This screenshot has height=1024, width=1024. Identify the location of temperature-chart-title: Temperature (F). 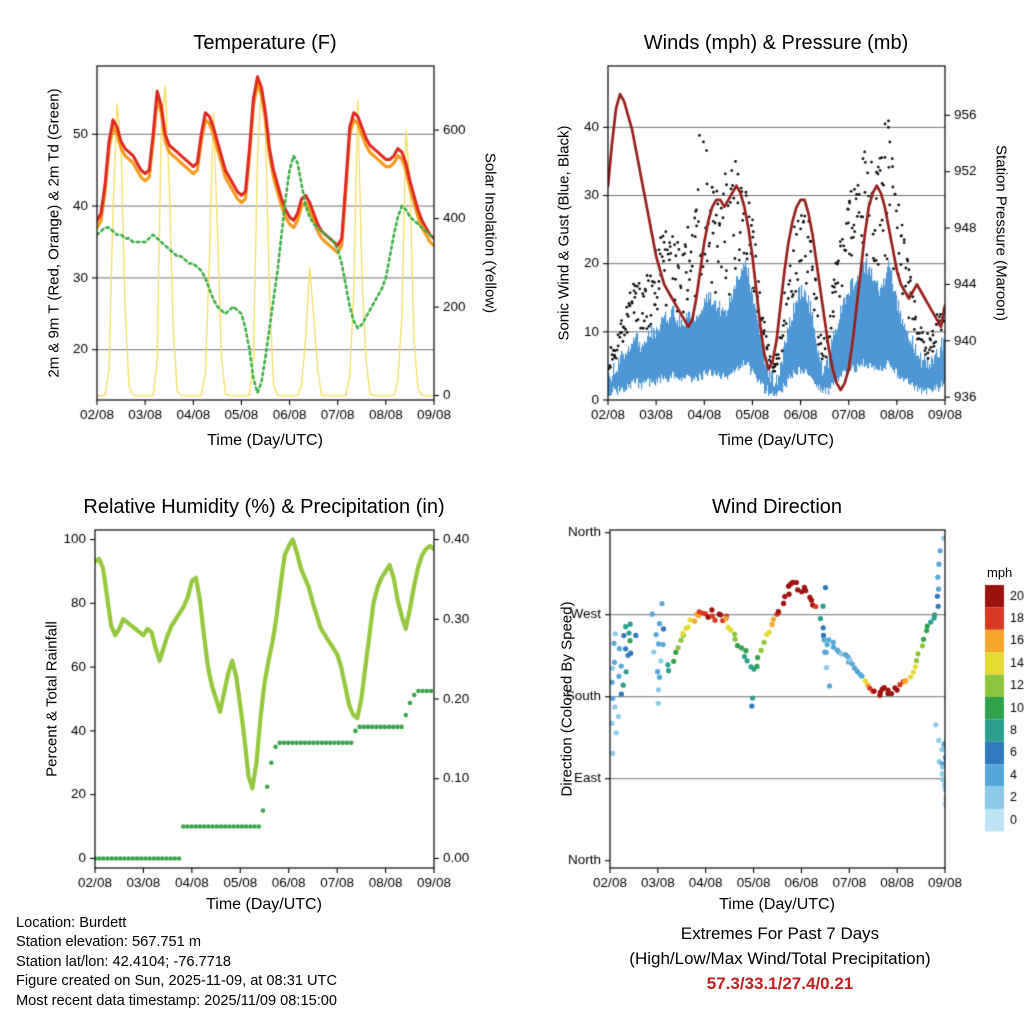
(265, 43).